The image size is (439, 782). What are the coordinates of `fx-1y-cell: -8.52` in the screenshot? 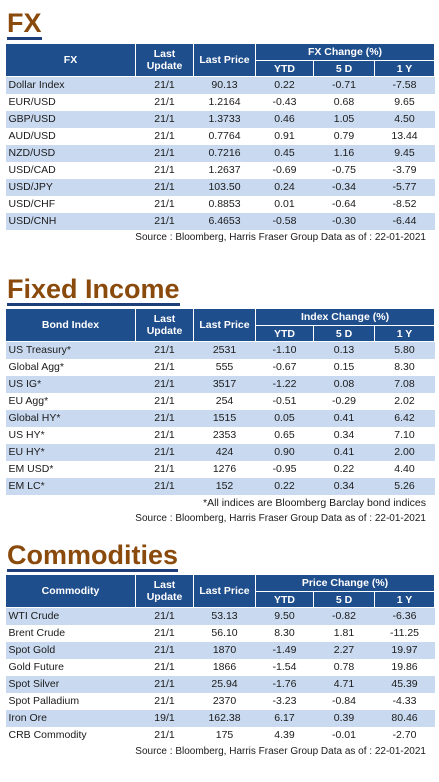 It's located at (404, 204).